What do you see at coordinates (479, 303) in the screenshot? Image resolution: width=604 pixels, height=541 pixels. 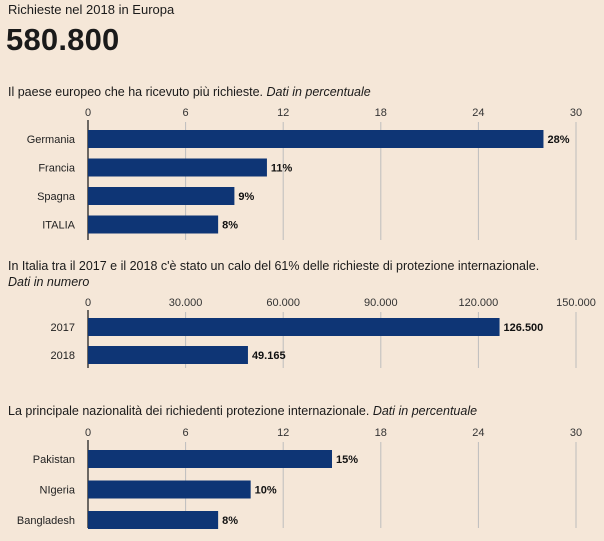 I see `tick-label: 120.000` at bounding box center [479, 303].